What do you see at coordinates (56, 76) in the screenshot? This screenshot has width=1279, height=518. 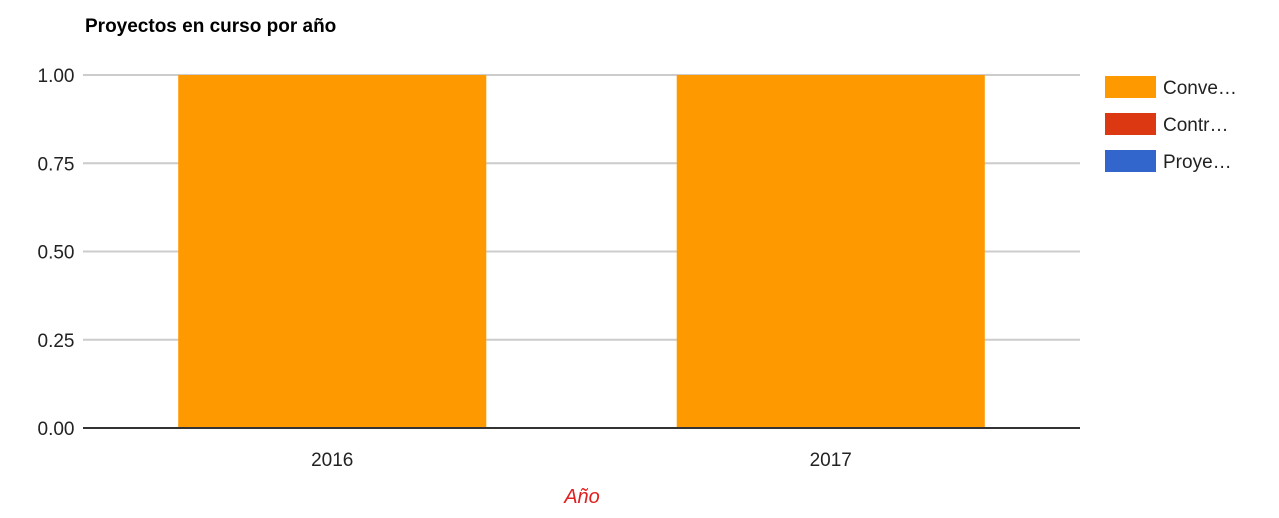 I see `y-tick-label: 1.00` at bounding box center [56, 76].